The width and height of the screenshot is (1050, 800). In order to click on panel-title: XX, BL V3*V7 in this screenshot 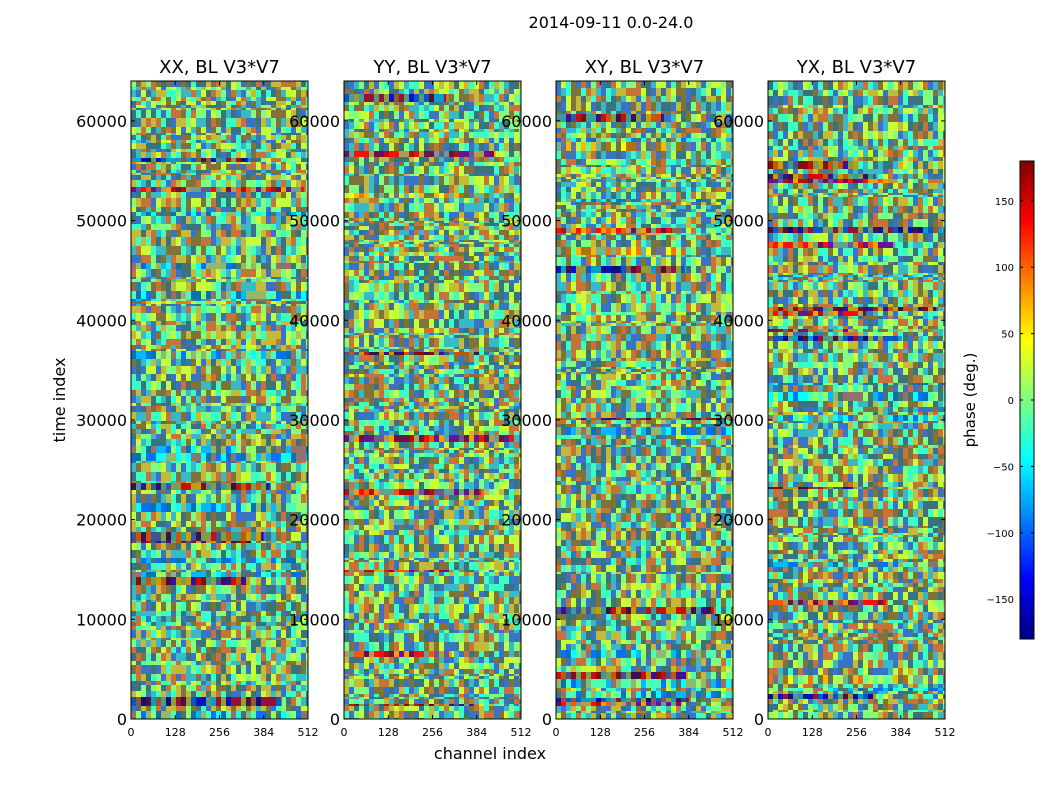, I will do `click(219, 67)`.